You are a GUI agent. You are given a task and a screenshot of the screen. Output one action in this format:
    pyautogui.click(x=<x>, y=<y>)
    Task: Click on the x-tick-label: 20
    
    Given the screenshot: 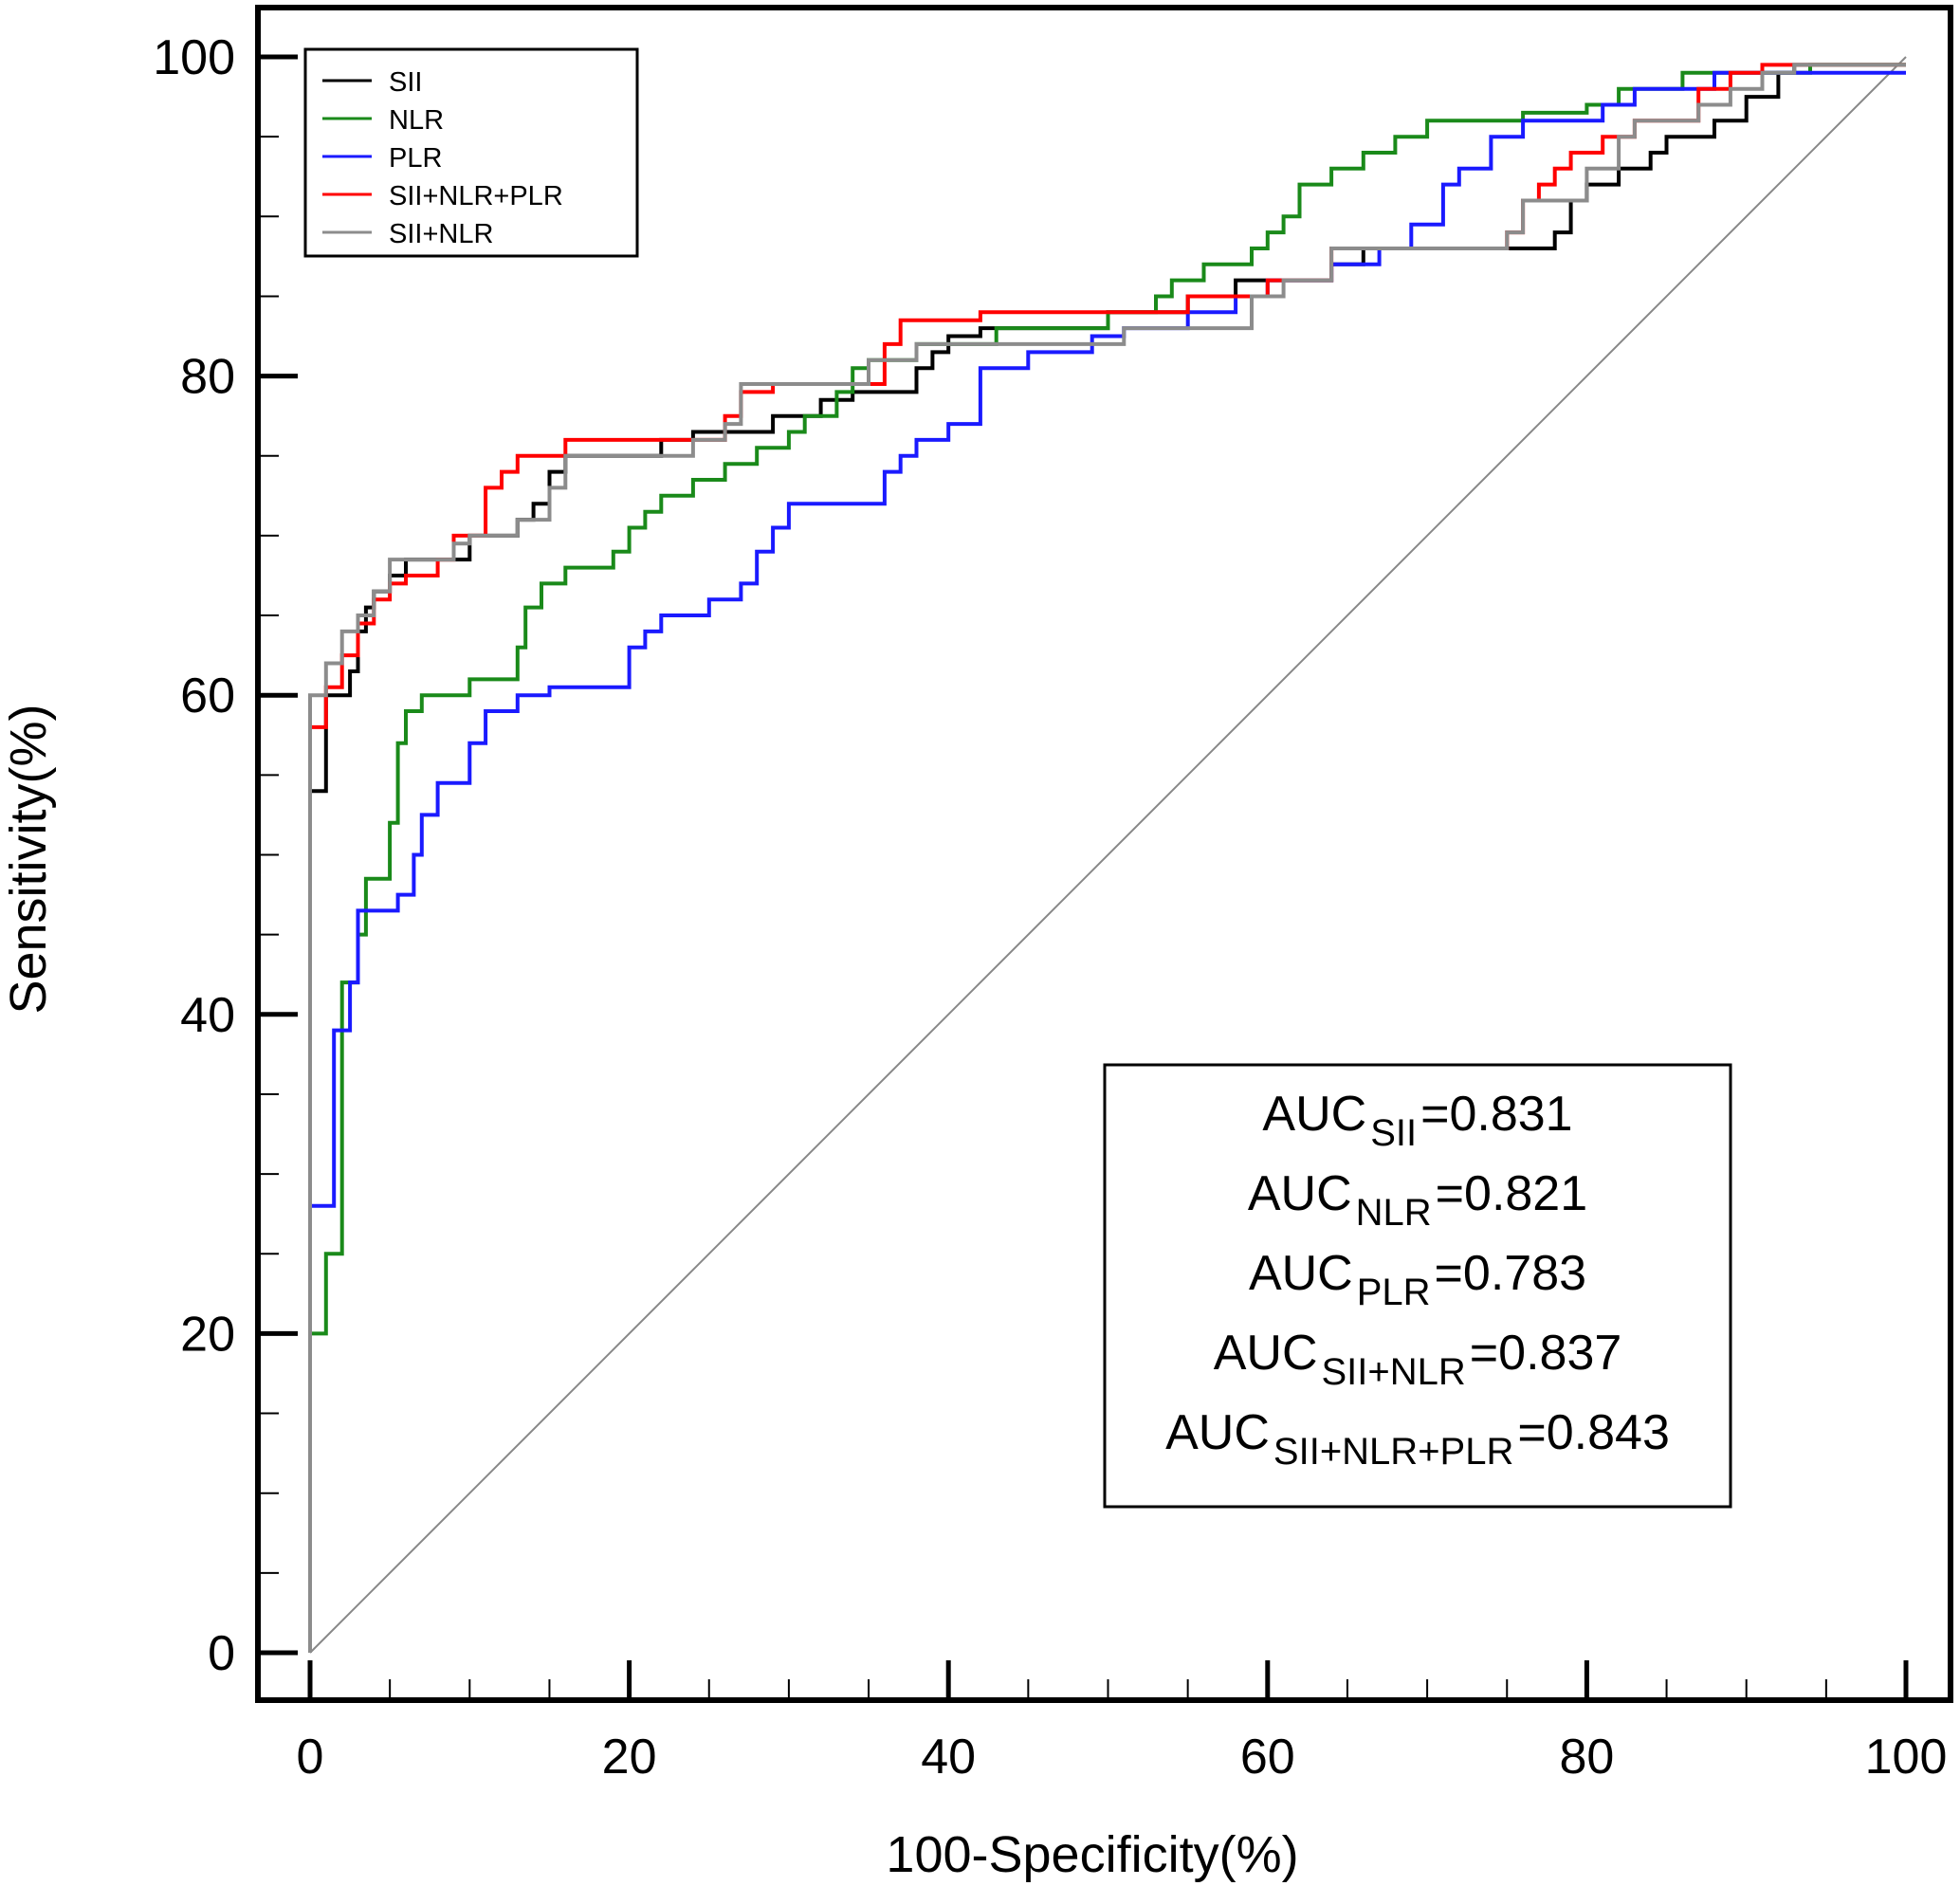 What is the action you would take?
    pyautogui.click(x=629, y=1757)
    